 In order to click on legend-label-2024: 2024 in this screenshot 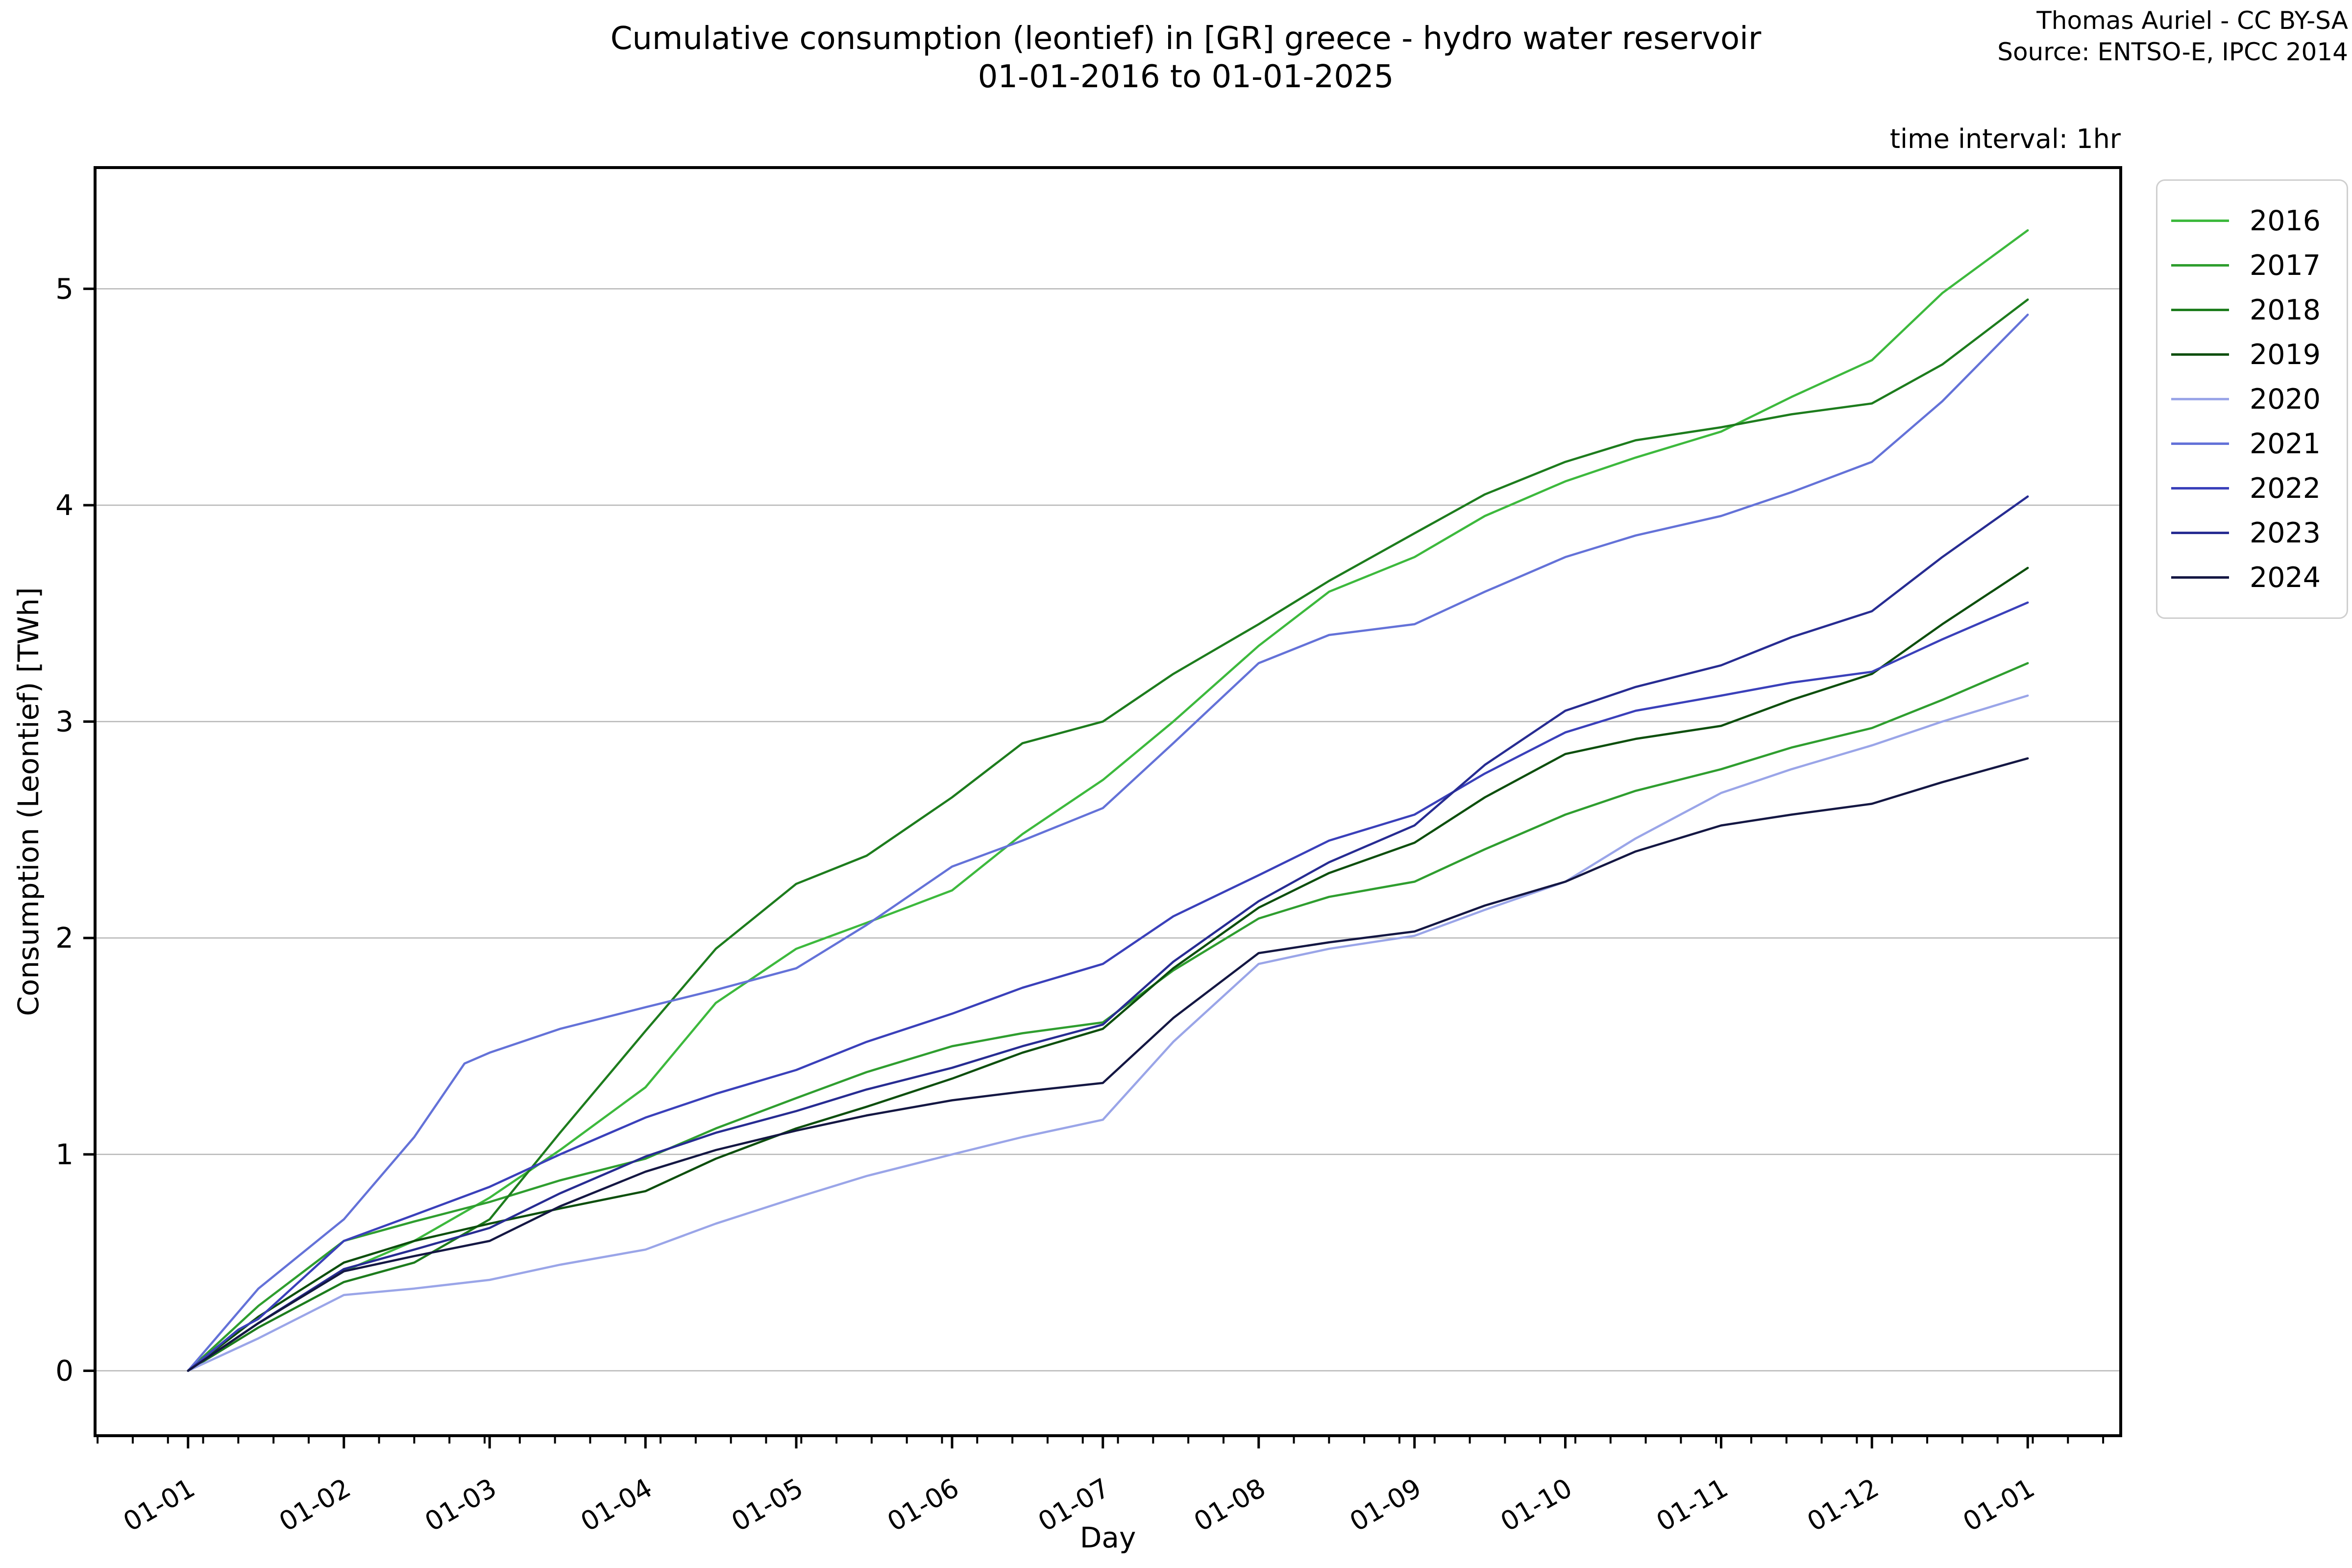, I will do `click(2285, 577)`.